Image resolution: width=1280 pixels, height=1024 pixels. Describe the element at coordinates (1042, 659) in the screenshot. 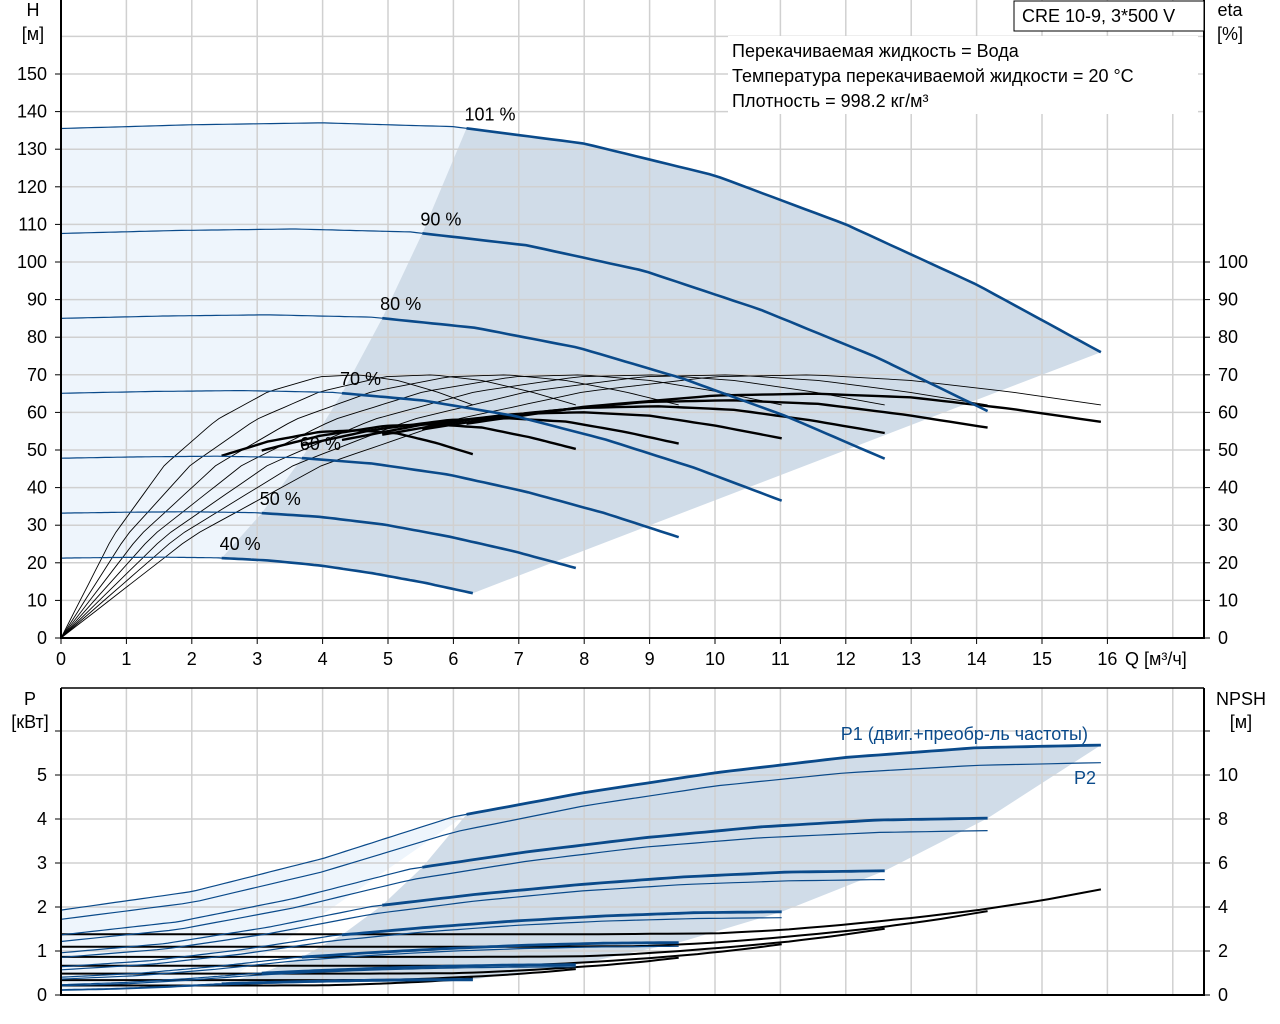

I see `x-tick-label: 15` at that location.